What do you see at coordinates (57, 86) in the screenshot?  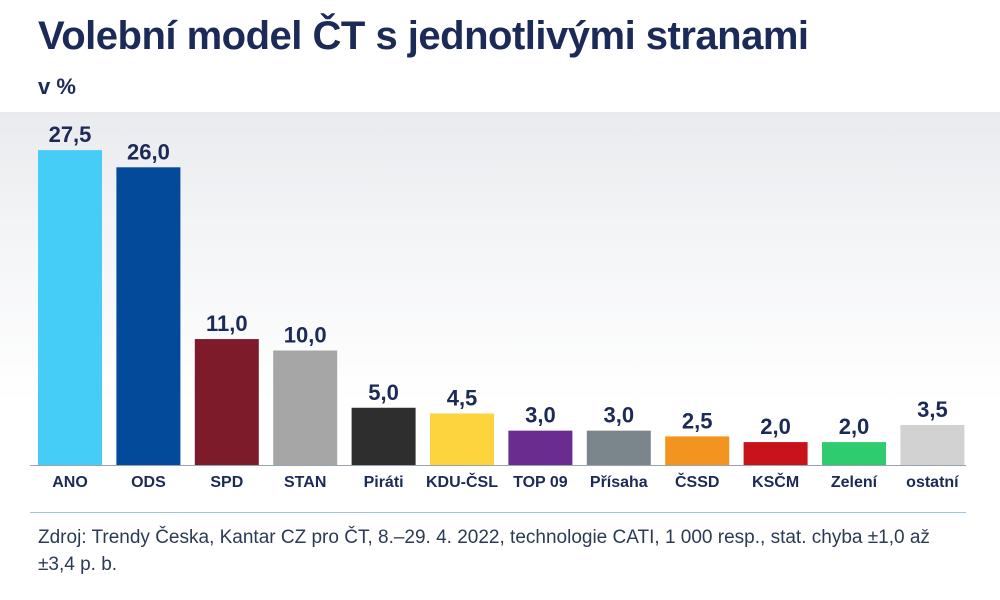 I see `chart-subtitle: v %` at bounding box center [57, 86].